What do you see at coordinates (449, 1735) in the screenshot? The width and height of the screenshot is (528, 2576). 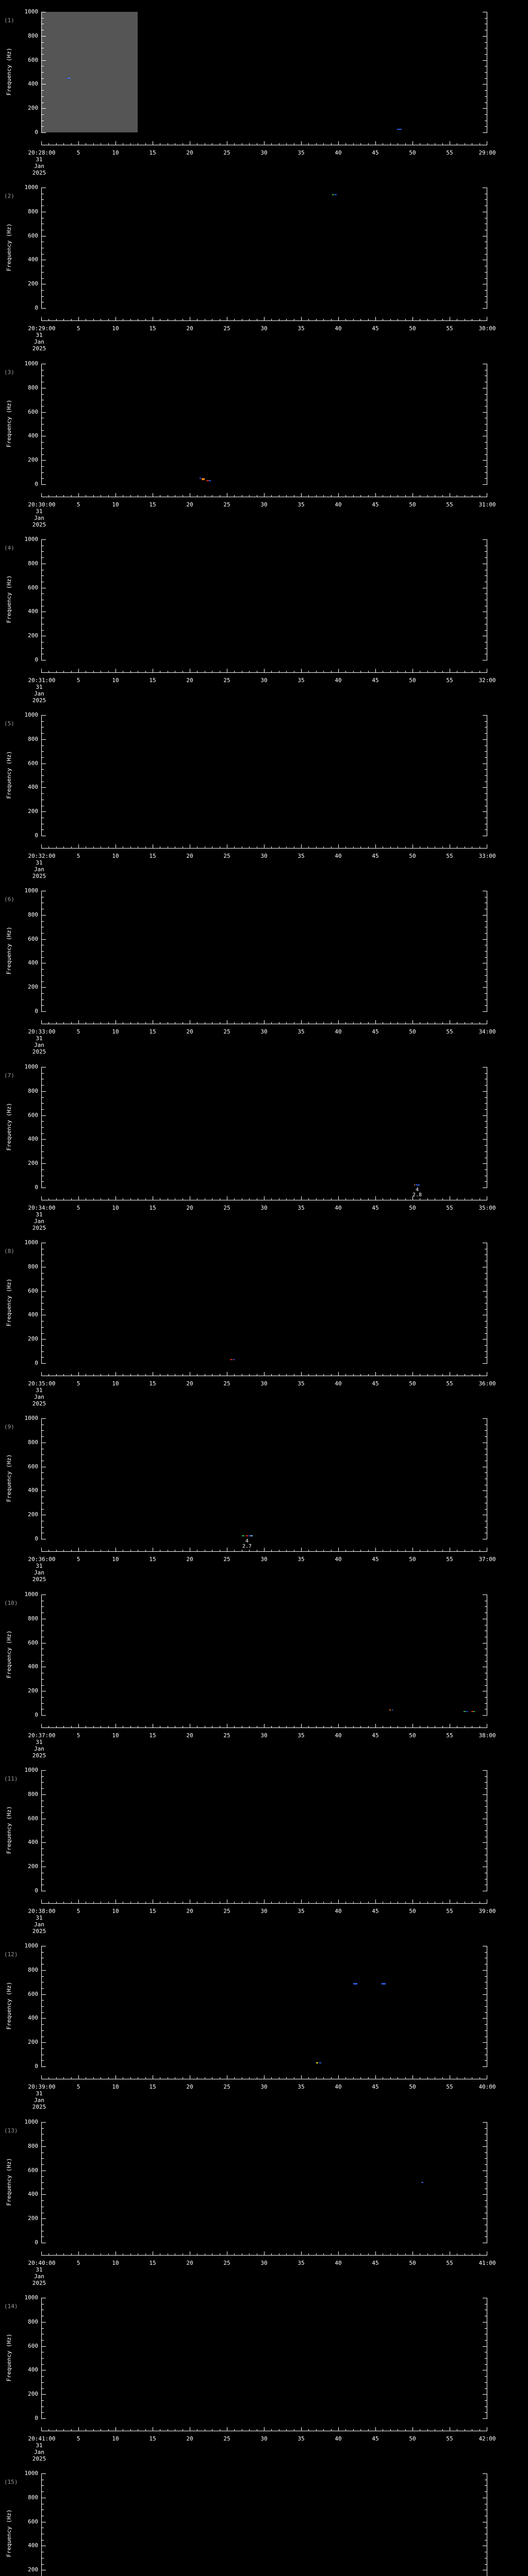 I see `x-tick-label: 55` at bounding box center [449, 1735].